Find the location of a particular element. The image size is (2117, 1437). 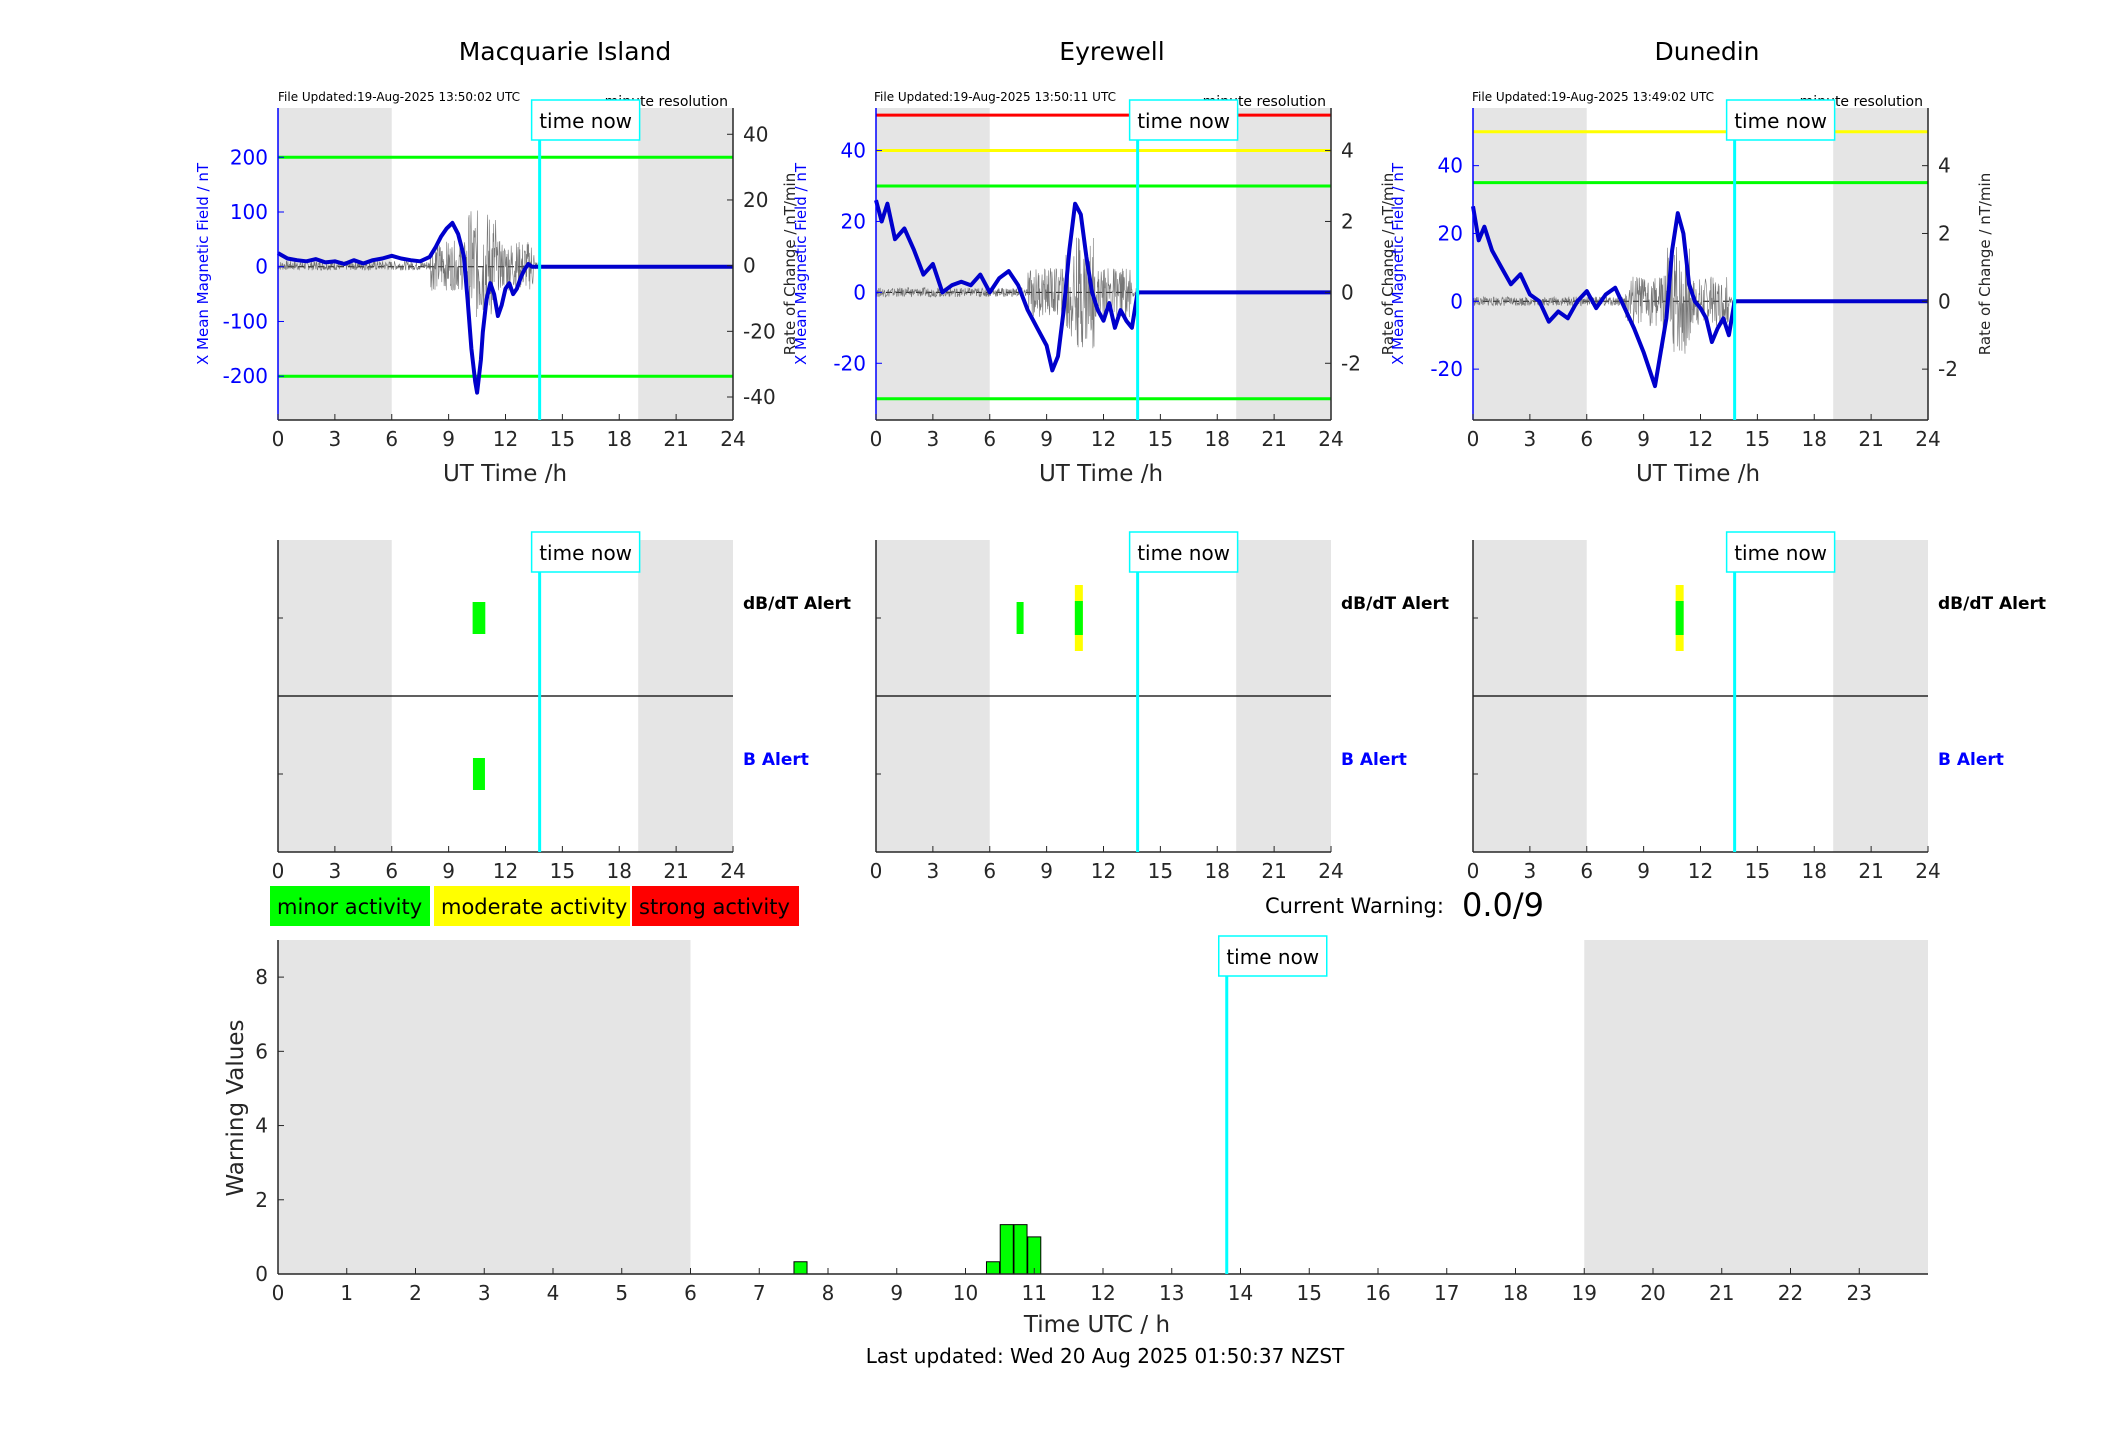

eyrewell-x-tick-label: 24 is located at coordinates (1330, 439).